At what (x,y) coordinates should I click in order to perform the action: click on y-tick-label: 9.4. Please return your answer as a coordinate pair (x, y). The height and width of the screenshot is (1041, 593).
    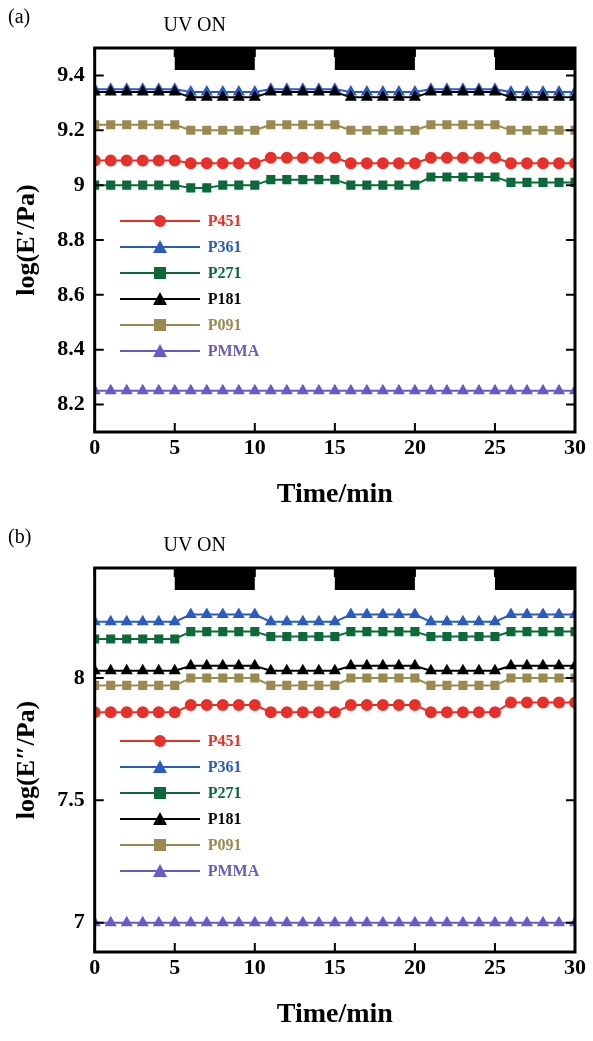
    Looking at the image, I should click on (71, 74).